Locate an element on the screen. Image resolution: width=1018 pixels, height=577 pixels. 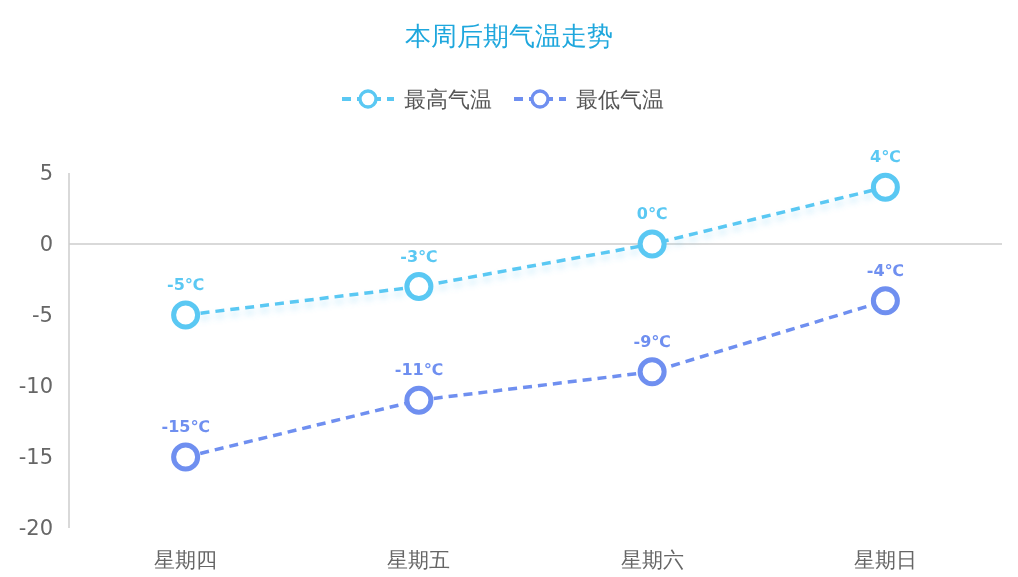
data-label: -15℃ is located at coordinates (185, 426).